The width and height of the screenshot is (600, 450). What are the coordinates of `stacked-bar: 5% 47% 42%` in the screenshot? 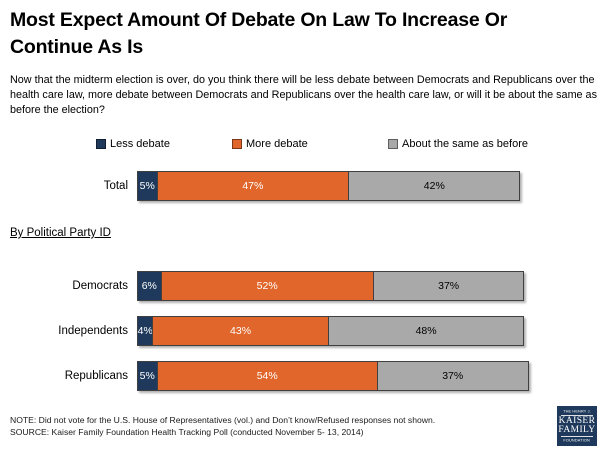 It's located at (329, 186).